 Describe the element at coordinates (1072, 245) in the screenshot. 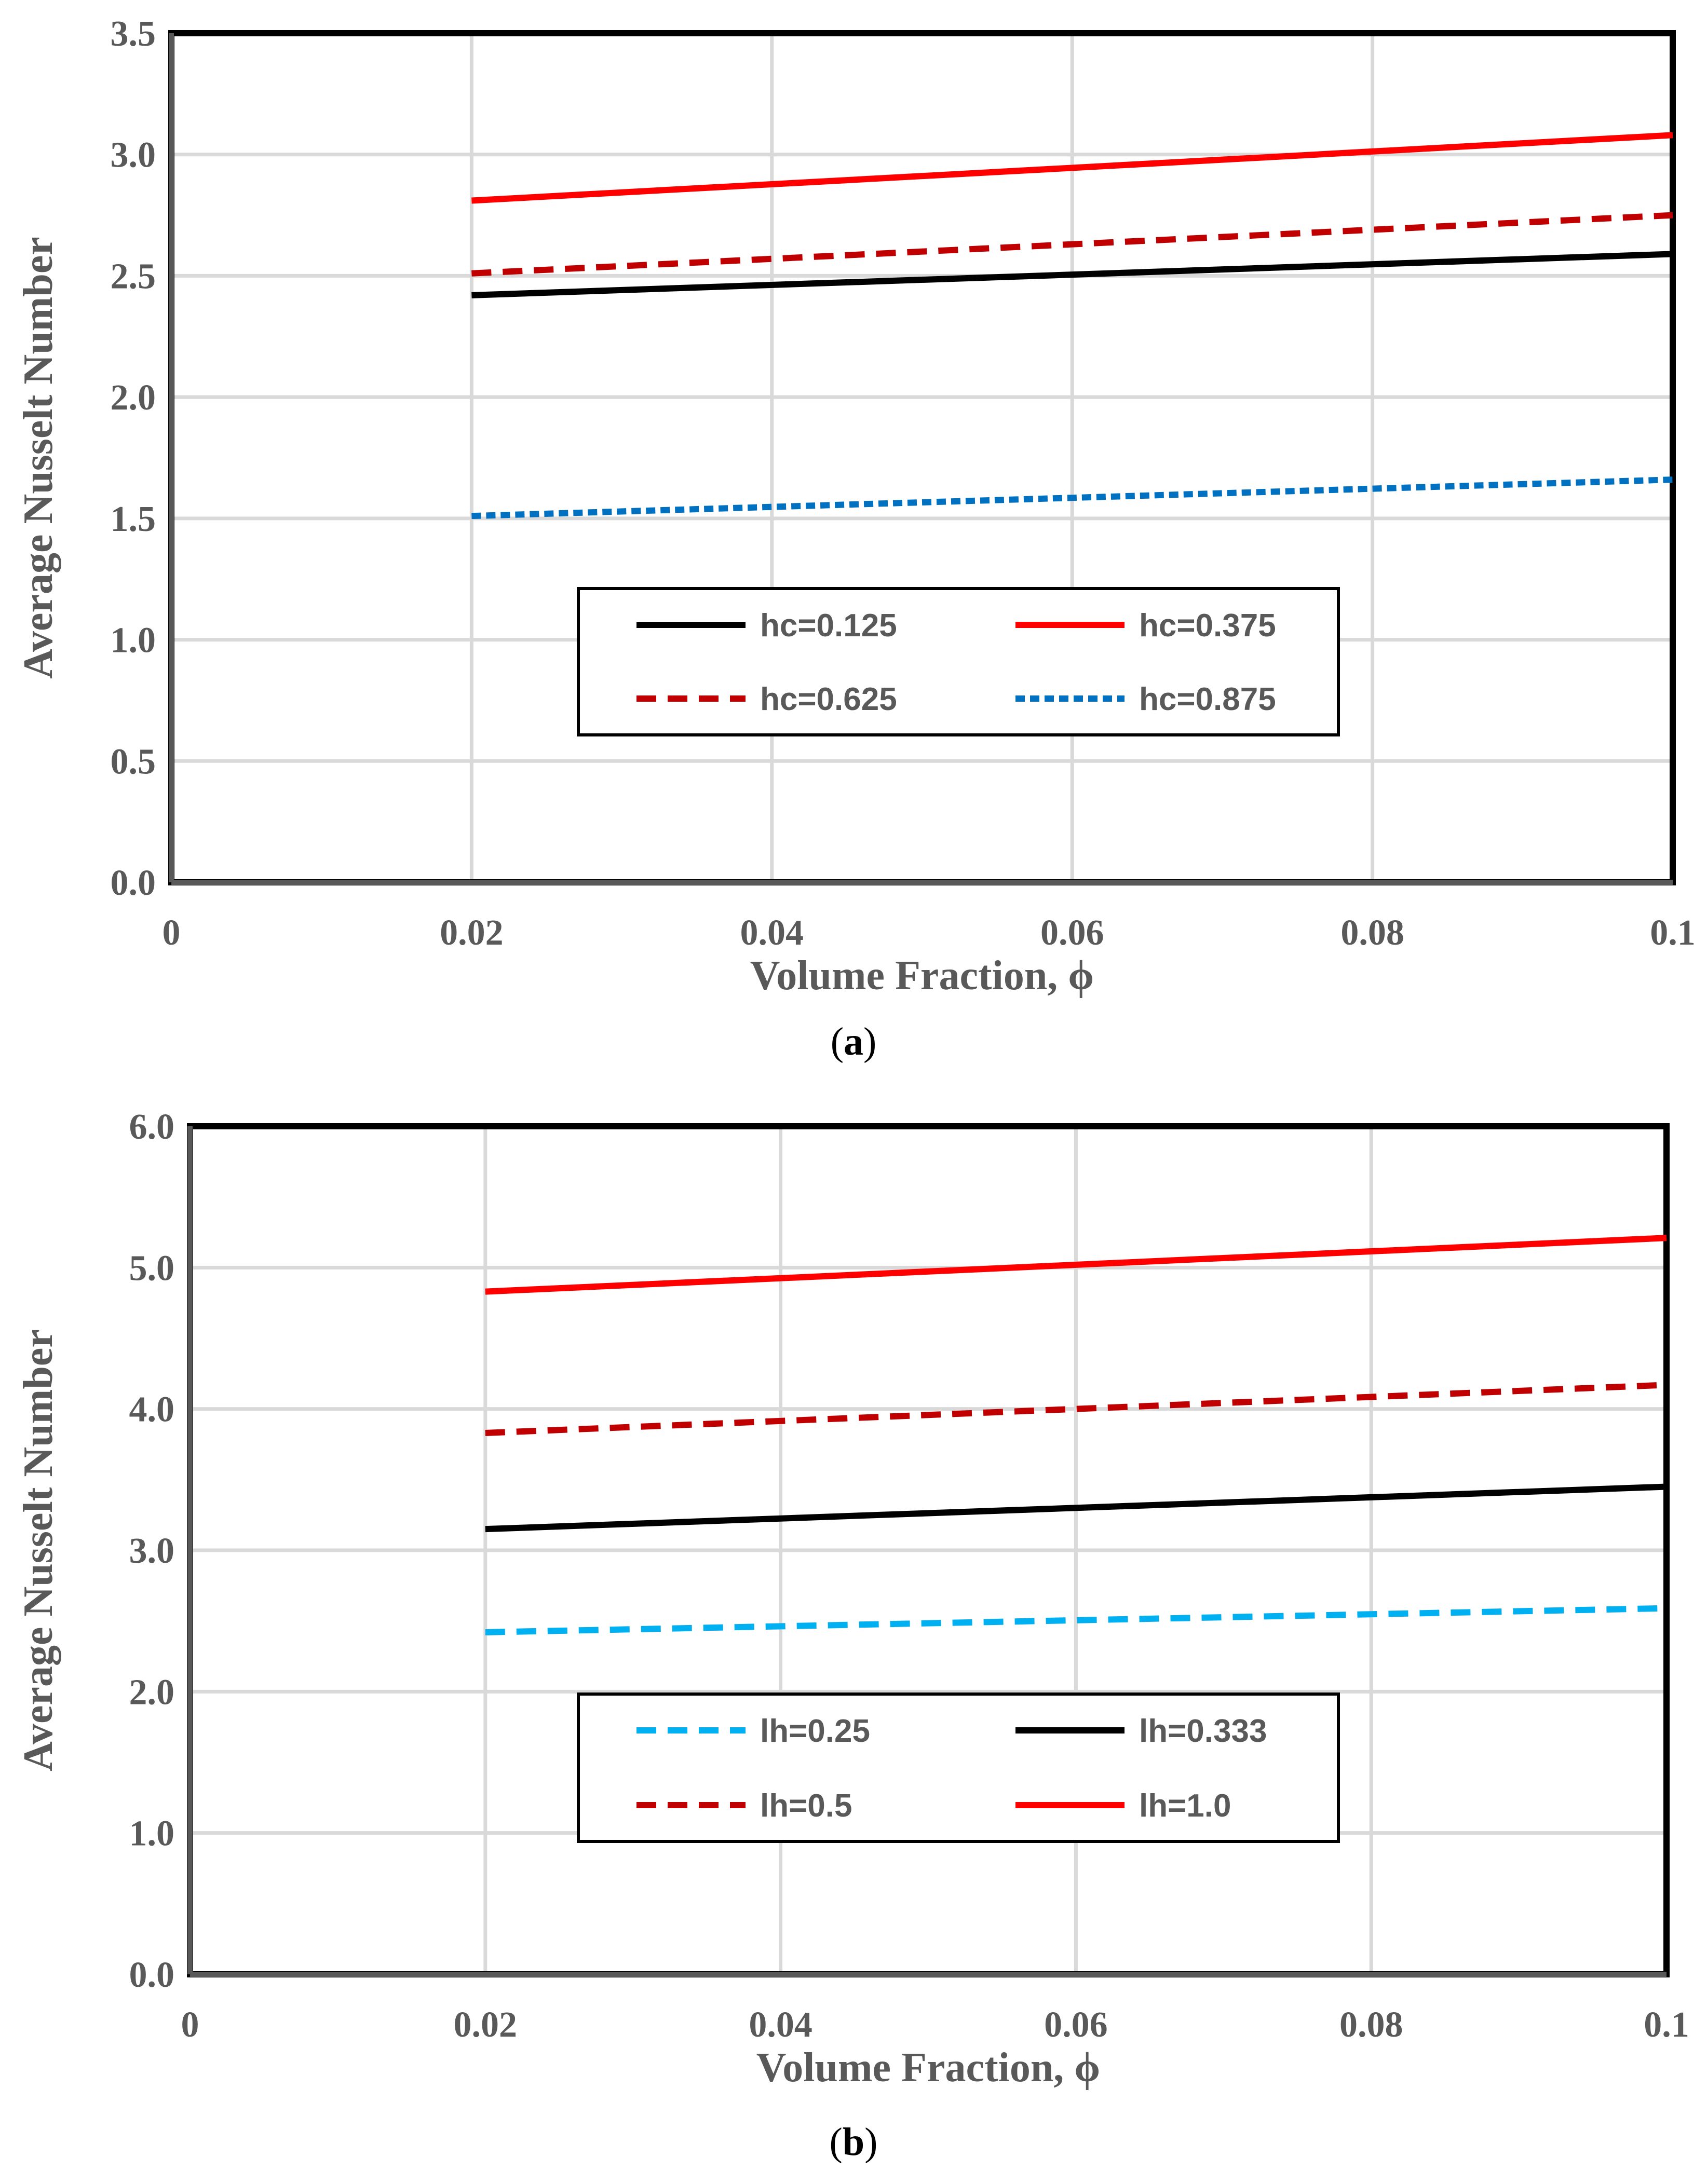

I see `series-line-hc=0.625` at that location.